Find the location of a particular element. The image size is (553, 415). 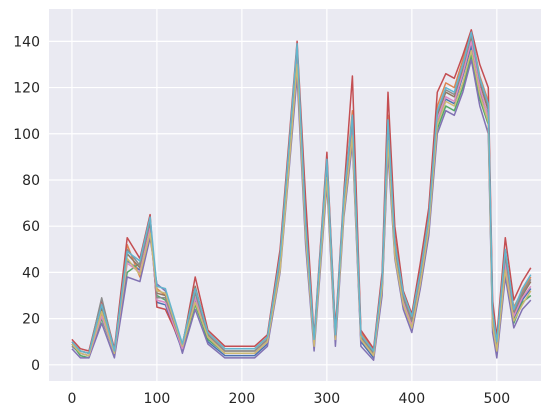

x-tick-label: 200 is located at coordinates (242, 399).